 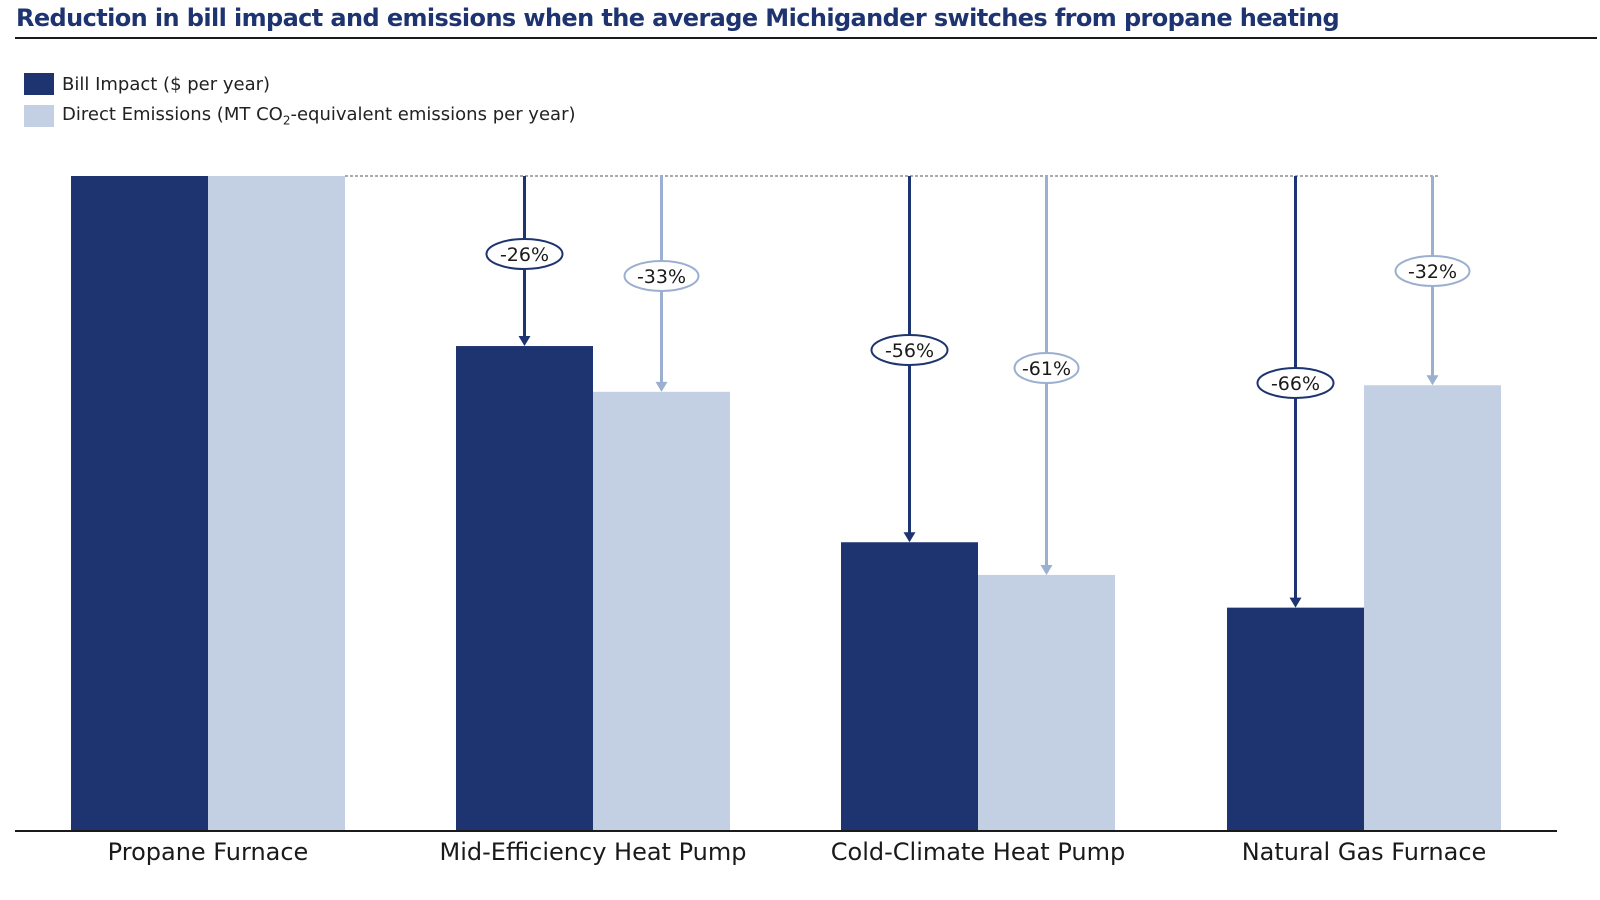 I want to click on bar-direct-emissions-propane-furnace, so click(x=276, y=503).